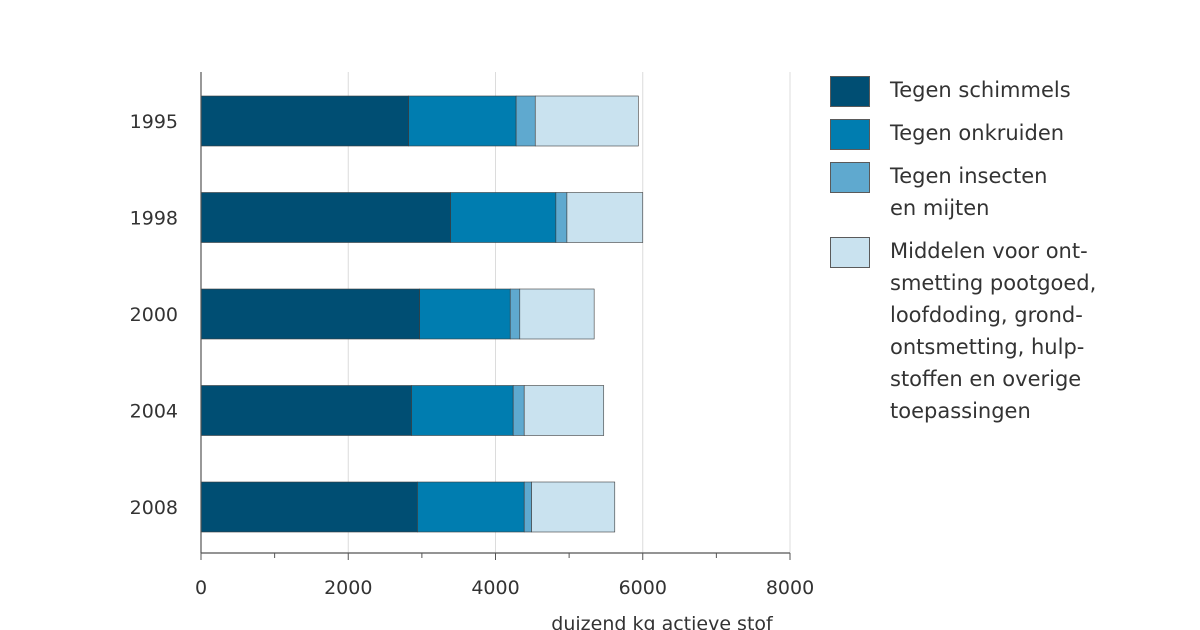  I want to click on legend-item-onkruiden: Tegen onkruiden, so click(1010, 133).